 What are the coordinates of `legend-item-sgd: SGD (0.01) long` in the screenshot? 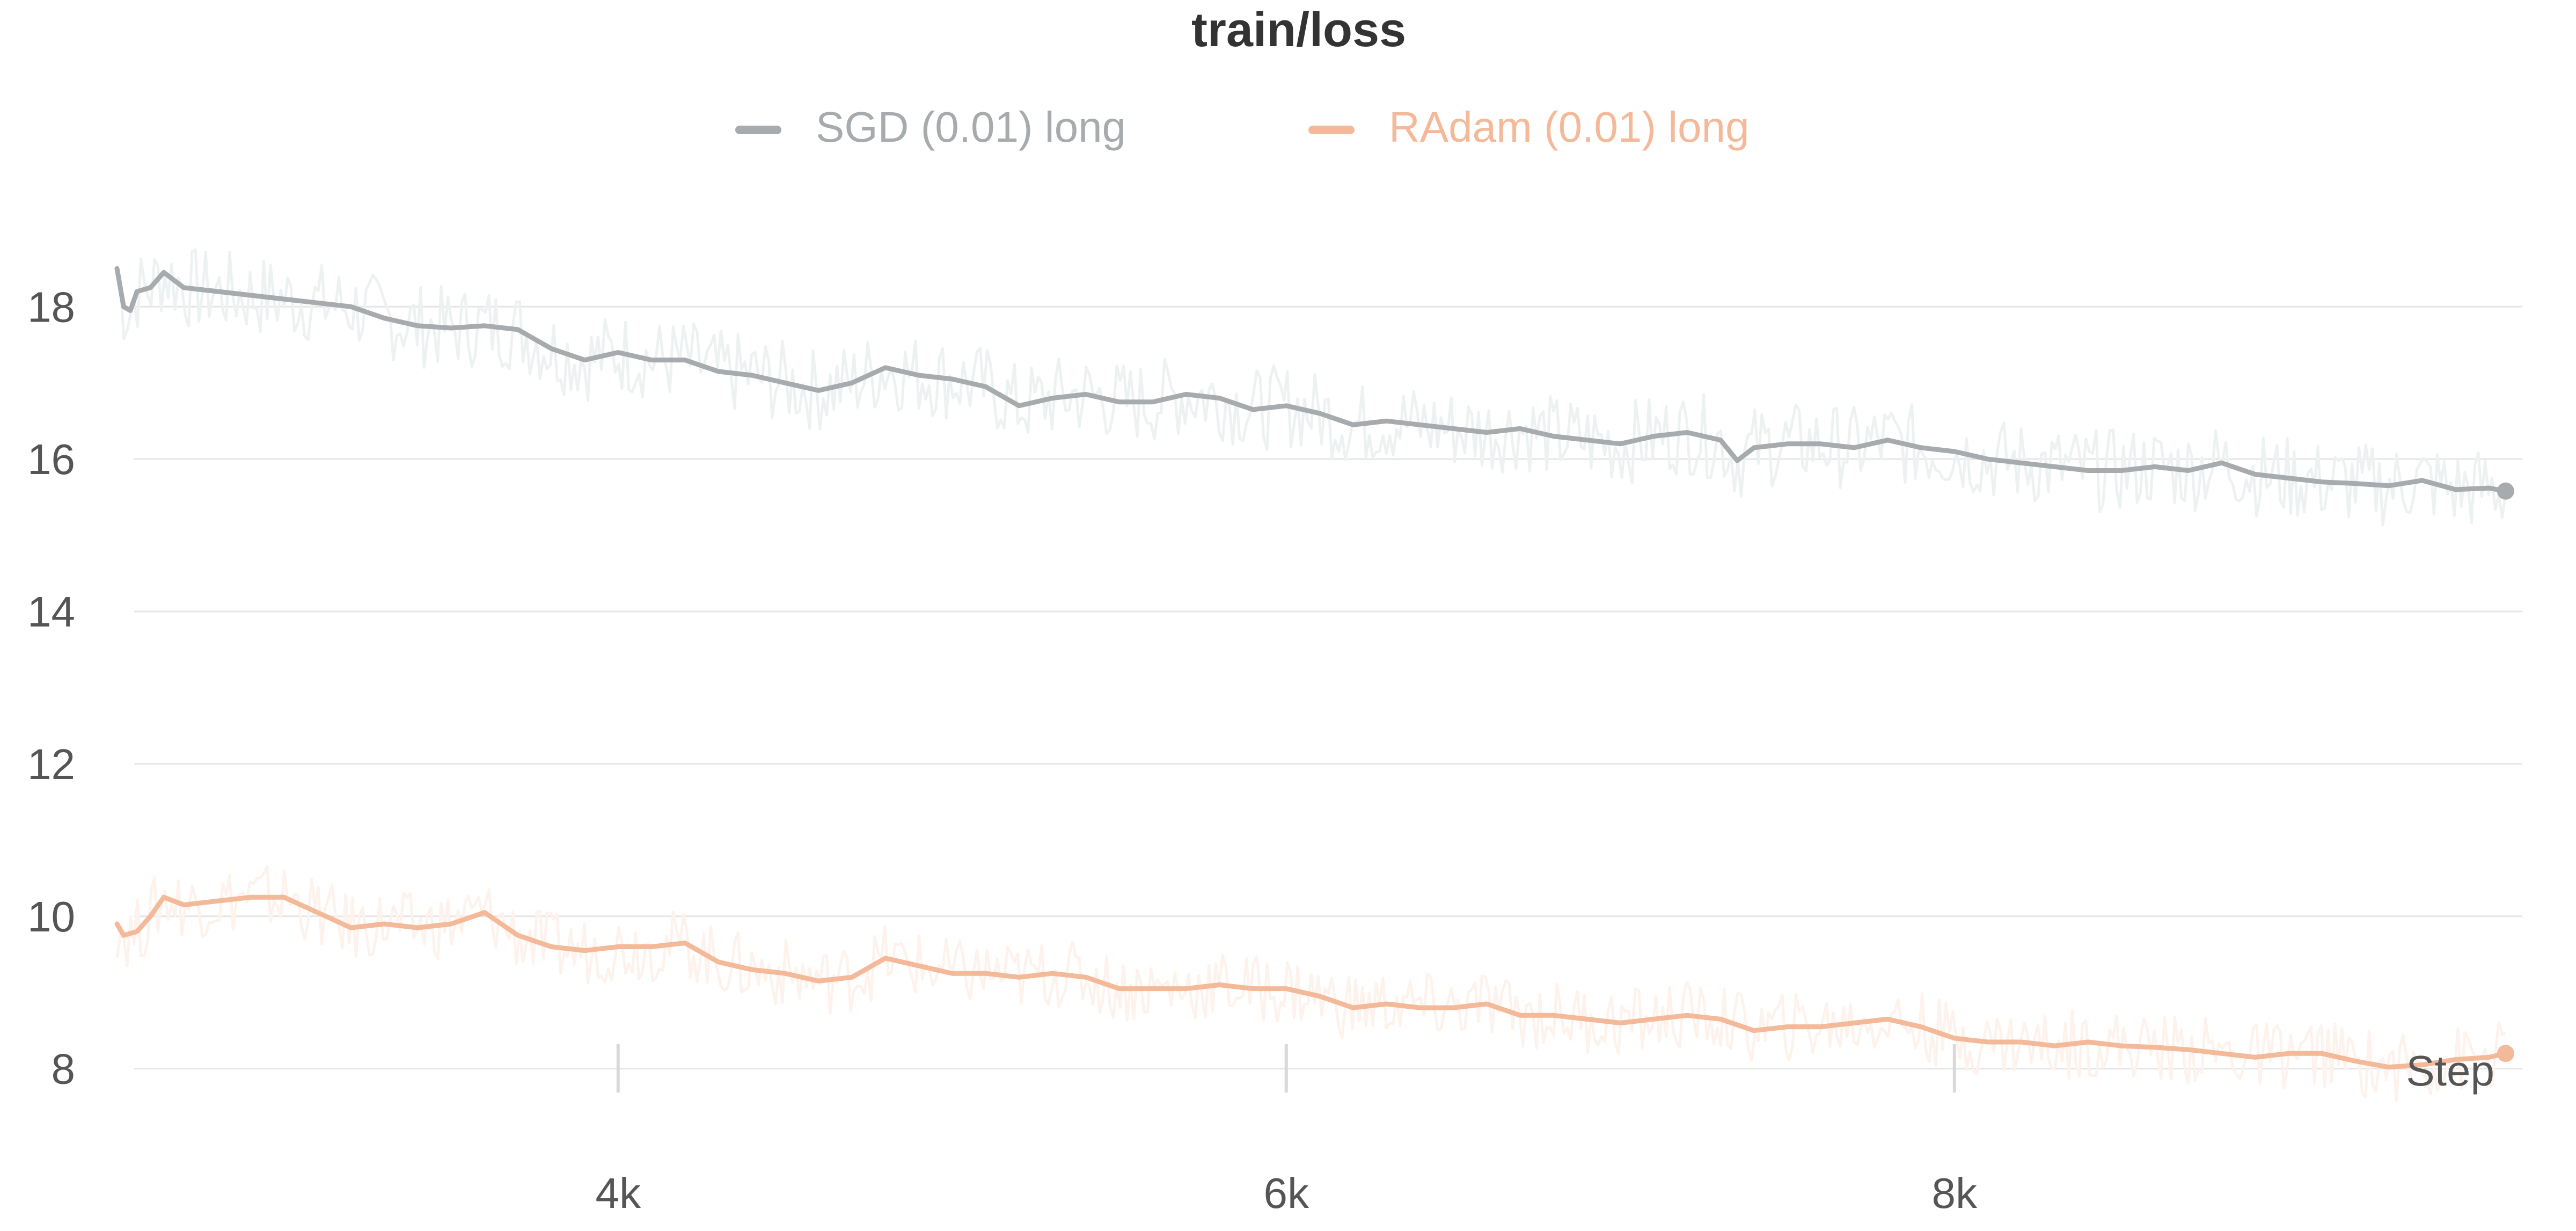 It's located at (930, 127).